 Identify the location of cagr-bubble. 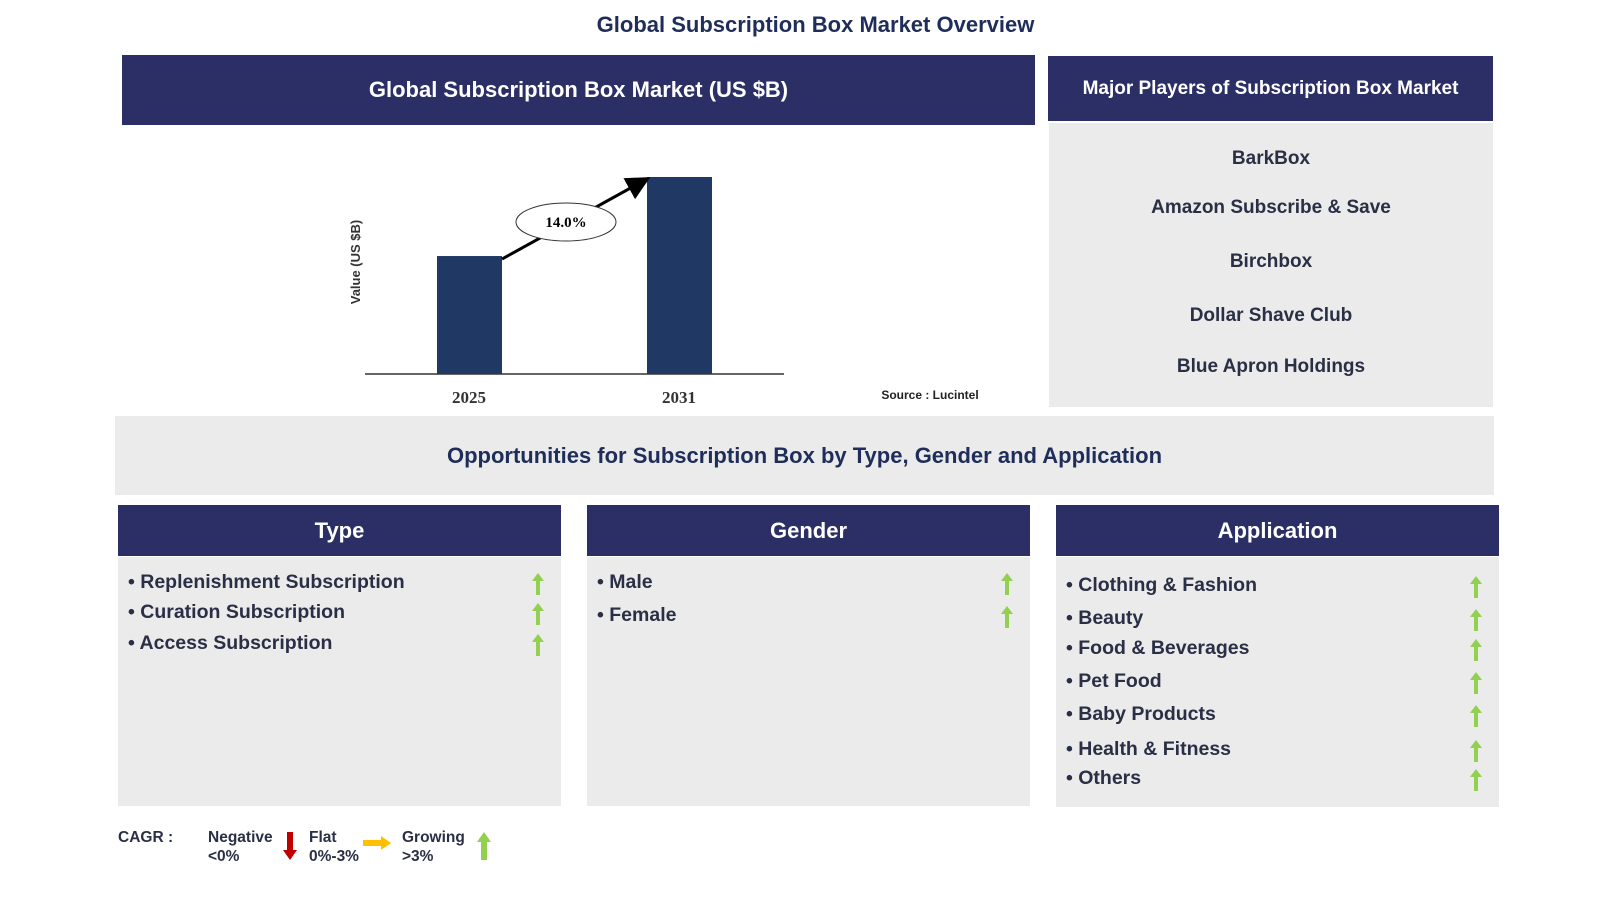
(566, 222).